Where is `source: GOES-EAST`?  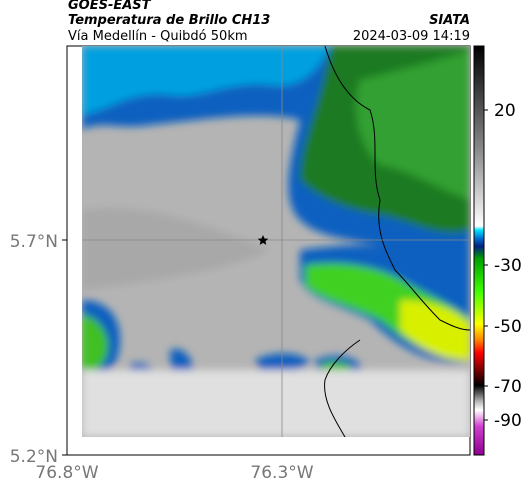 source: GOES-EAST is located at coordinates (110, 6).